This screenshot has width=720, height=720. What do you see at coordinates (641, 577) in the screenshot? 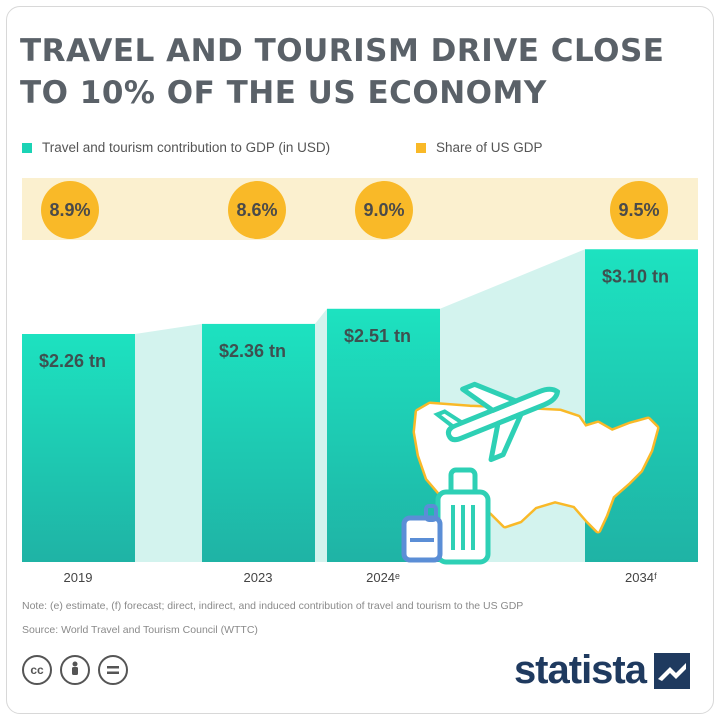
I see `x-tick-label: 2034ᶠ` at bounding box center [641, 577].